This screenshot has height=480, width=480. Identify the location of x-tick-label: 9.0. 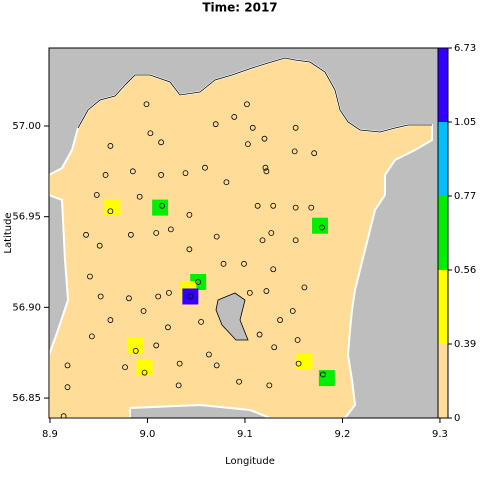
(148, 434).